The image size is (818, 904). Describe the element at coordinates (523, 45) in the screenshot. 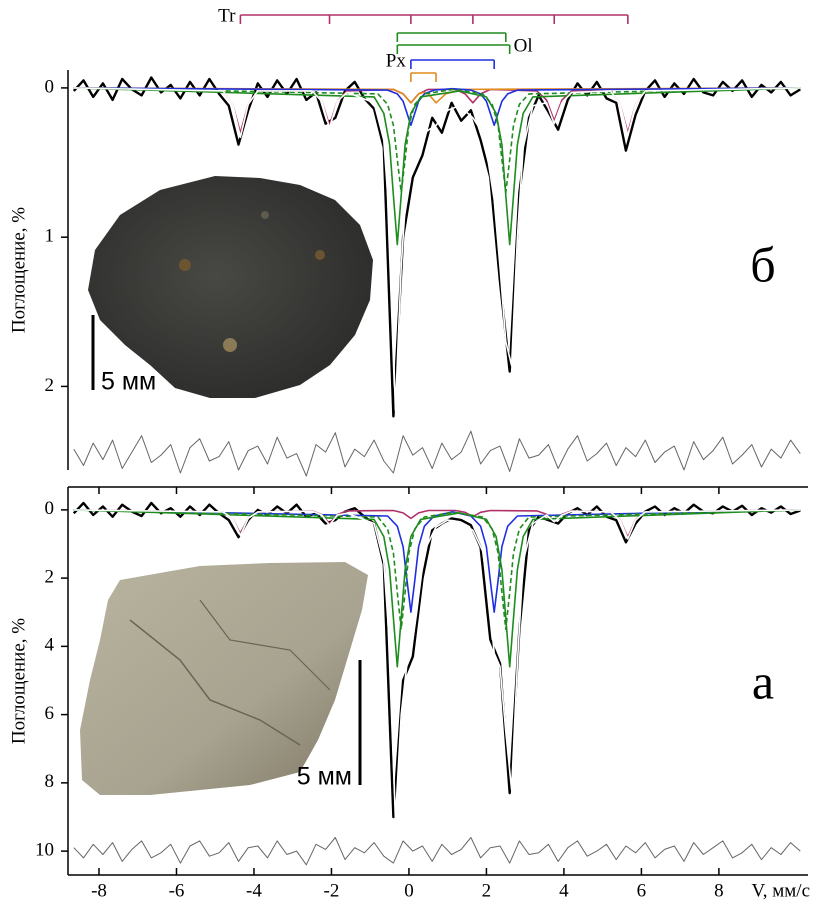

I see `marker-label: Ol` at that location.